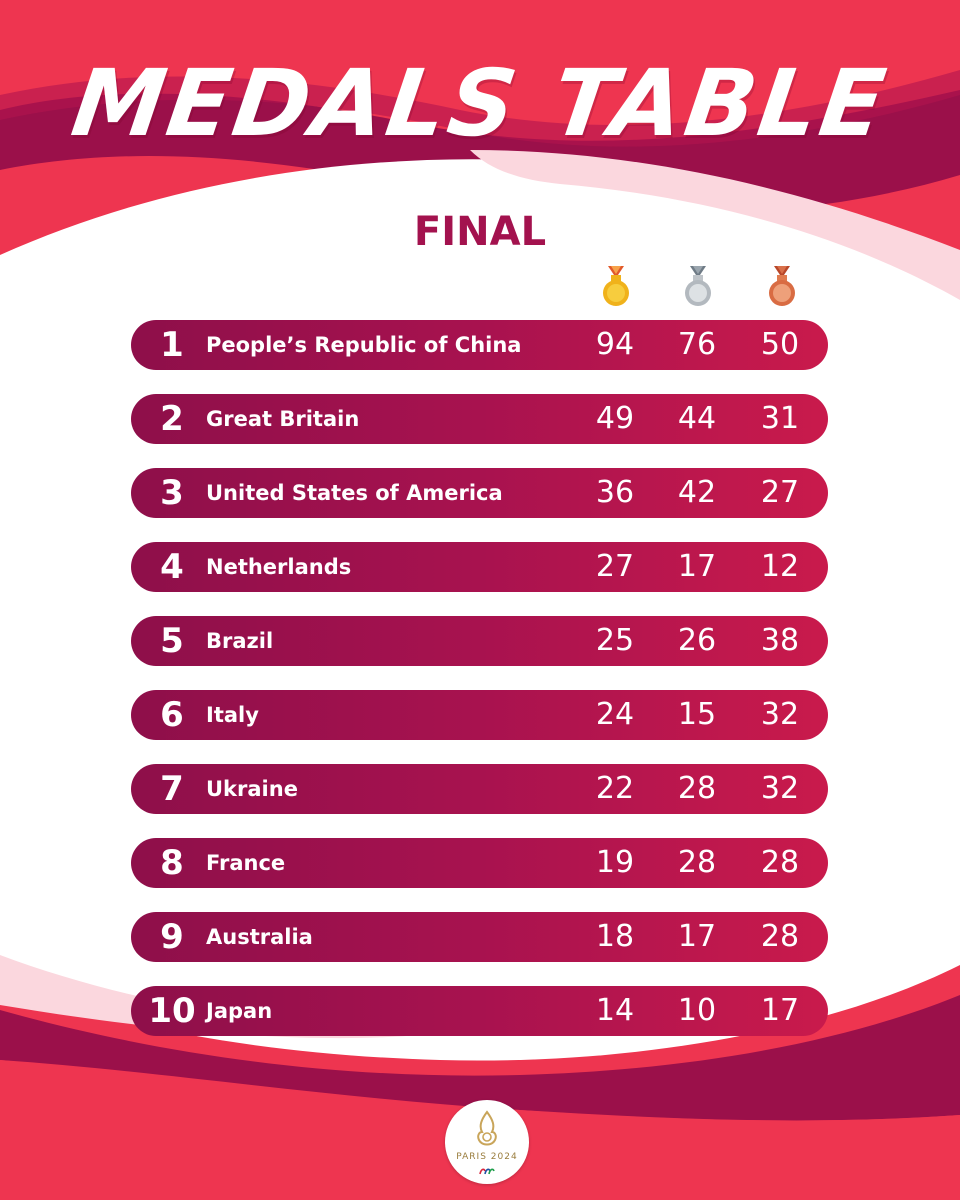  Describe the element at coordinates (780, 418) in the screenshot. I see `bronze-count: 31` at that location.